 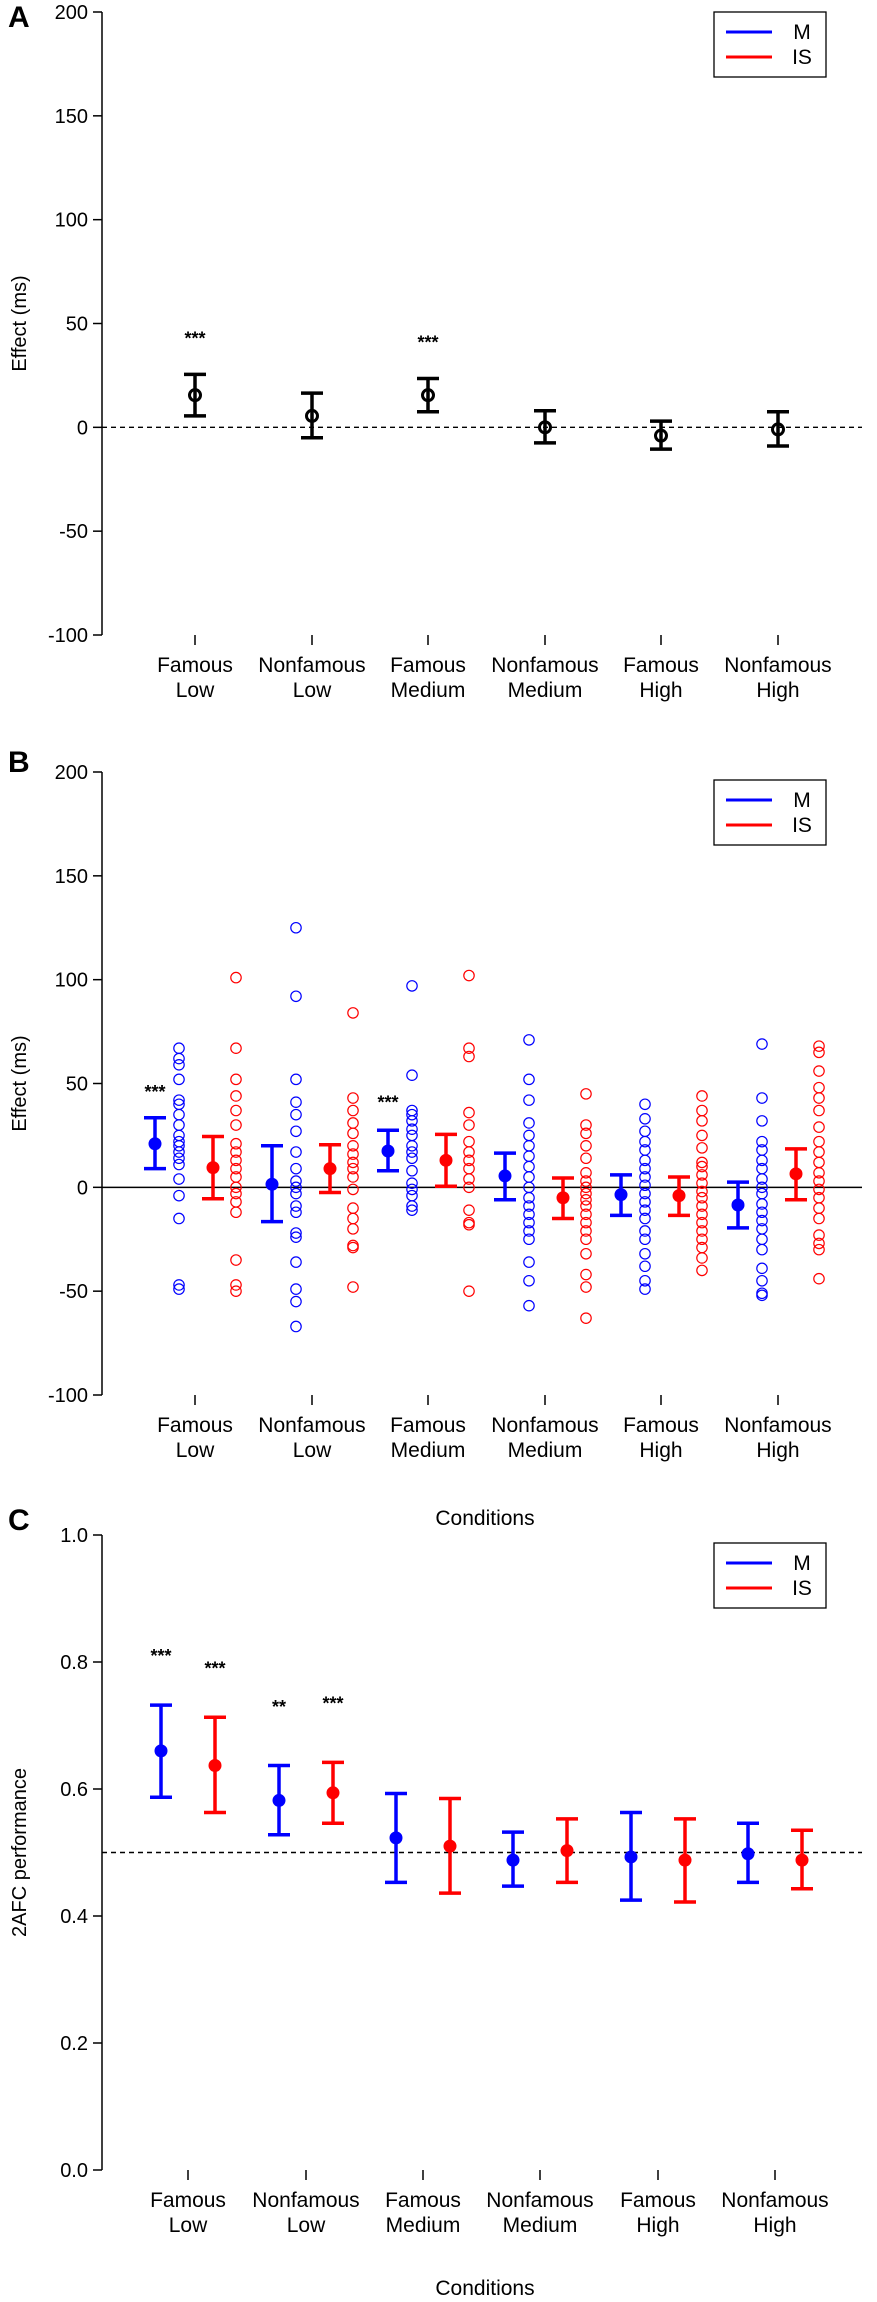 I want to click on y-axis-label: Effect (ms), so click(x=20, y=1083).